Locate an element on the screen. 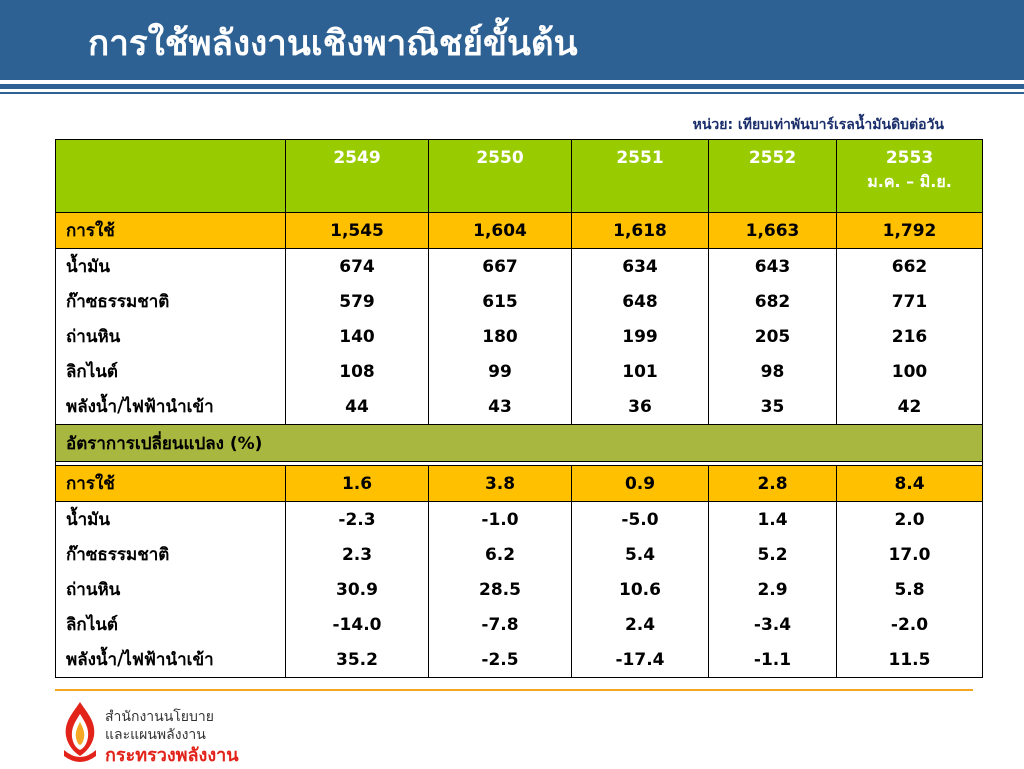  table-cell: 579 is located at coordinates (357, 301).